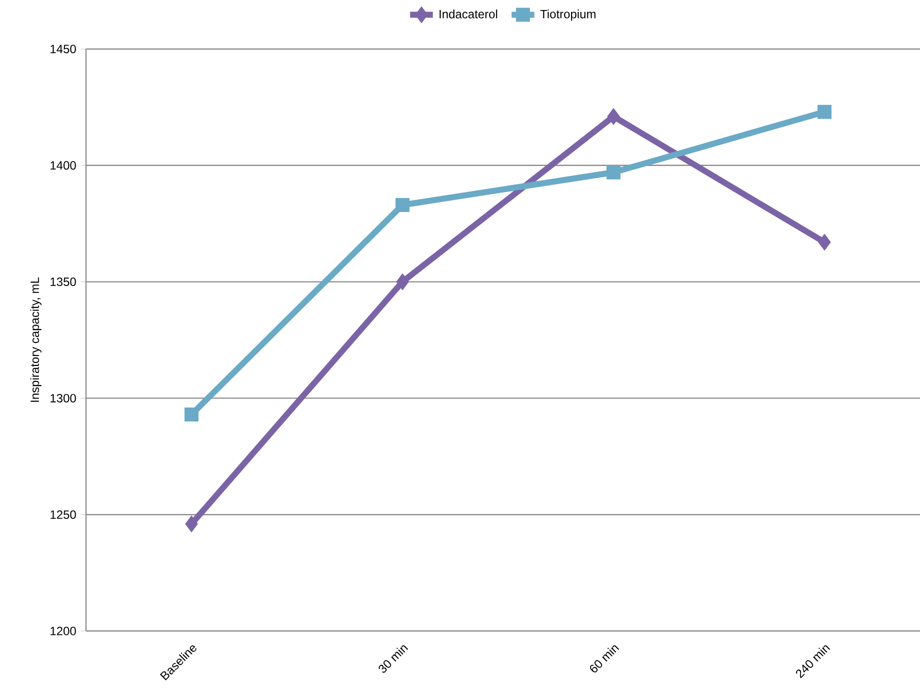 The width and height of the screenshot is (920, 692). Describe the element at coordinates (63, 49) in the screenshot. I see `y-tick-label: 1450` at that location.